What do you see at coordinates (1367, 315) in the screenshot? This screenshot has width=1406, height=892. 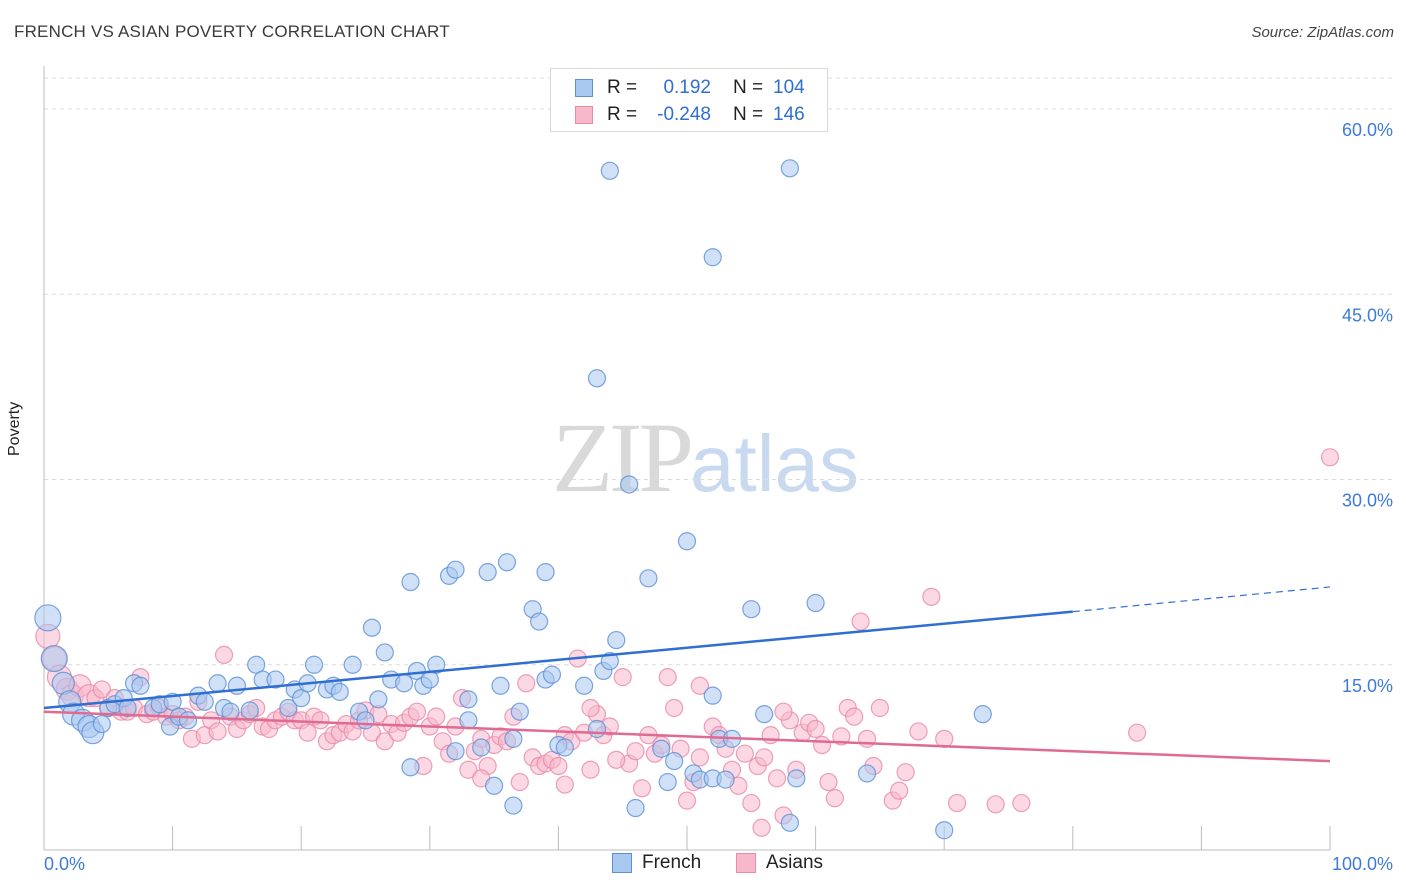 I see `y-tick-label: 45.0%` at bounding box center [1367, 315].